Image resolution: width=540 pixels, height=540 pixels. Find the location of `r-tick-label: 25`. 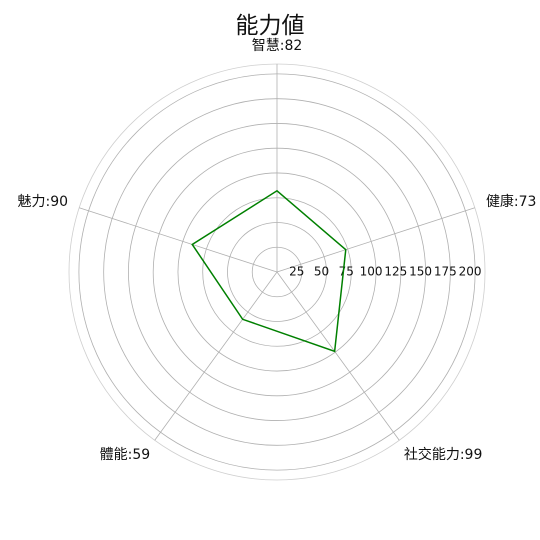

r-tick-label: 25 is located at coordinates (296, 272).